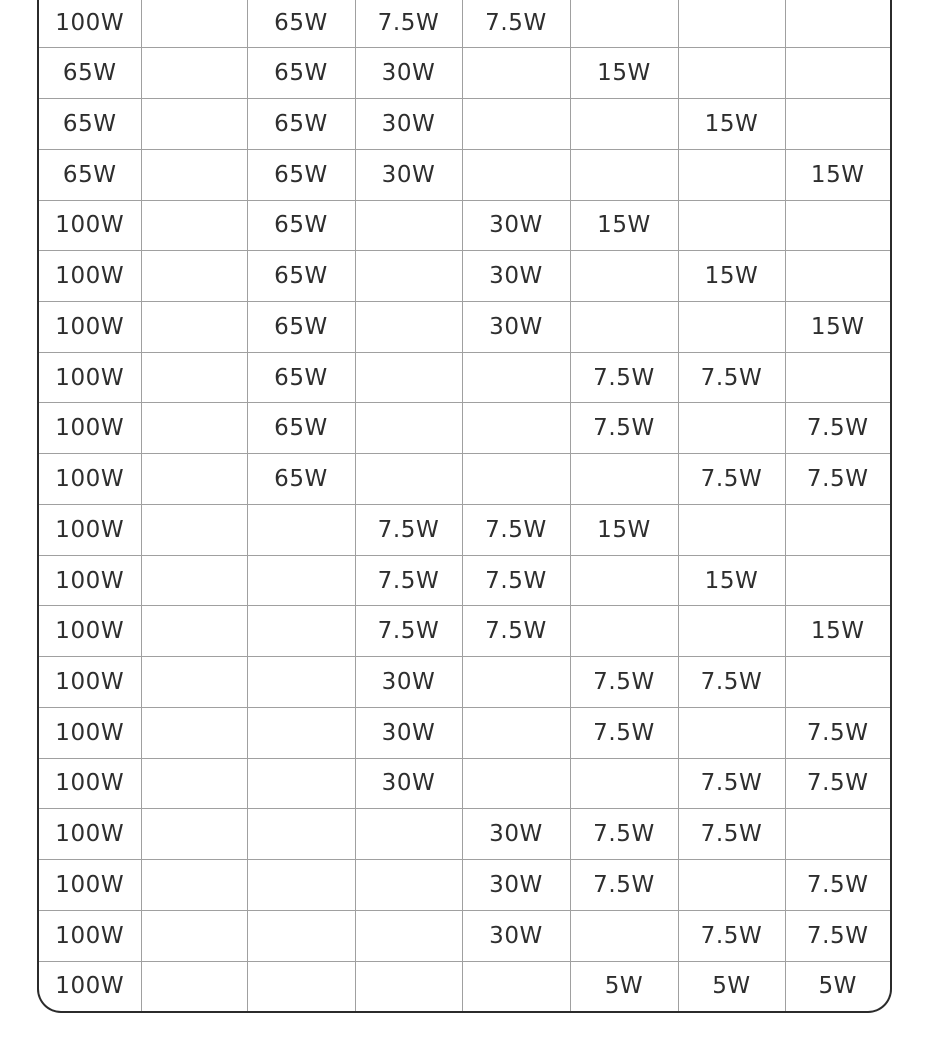  I want to click on table-row: 100W 7.5W 7.5W 15W, so click(464, 580).